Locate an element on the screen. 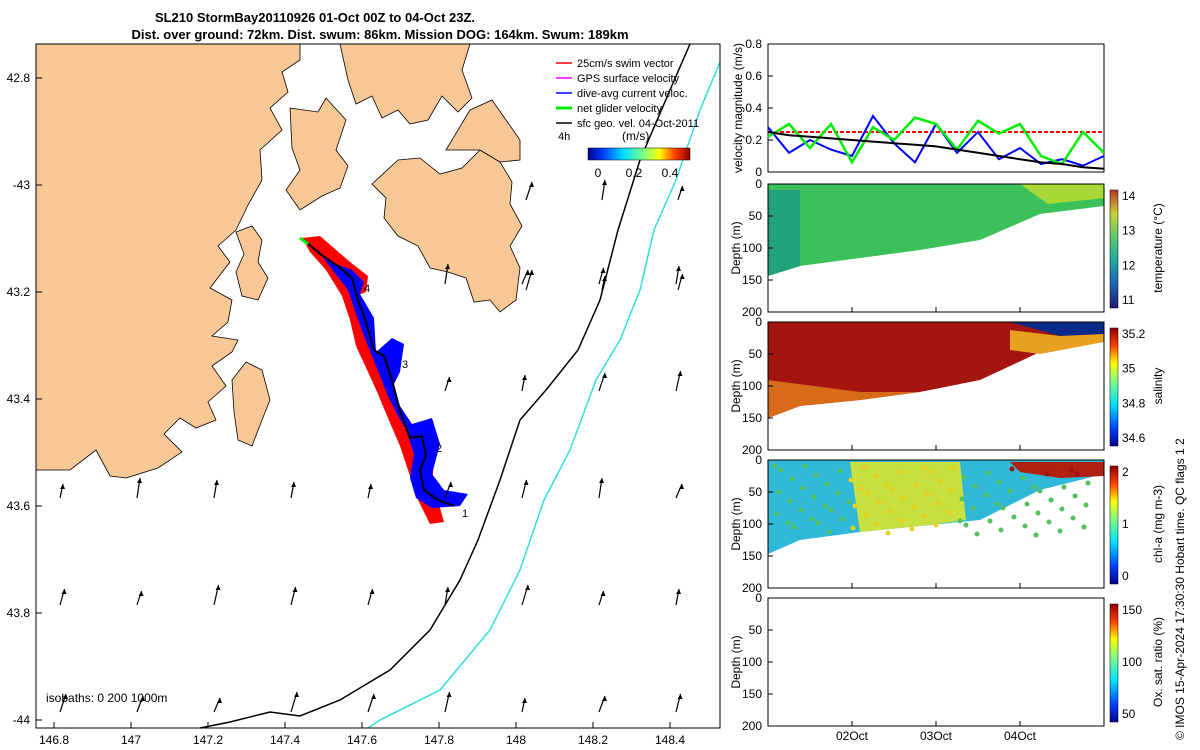 The image size is (1200, 750). temperature-fill is located at coordinates (936, 230).